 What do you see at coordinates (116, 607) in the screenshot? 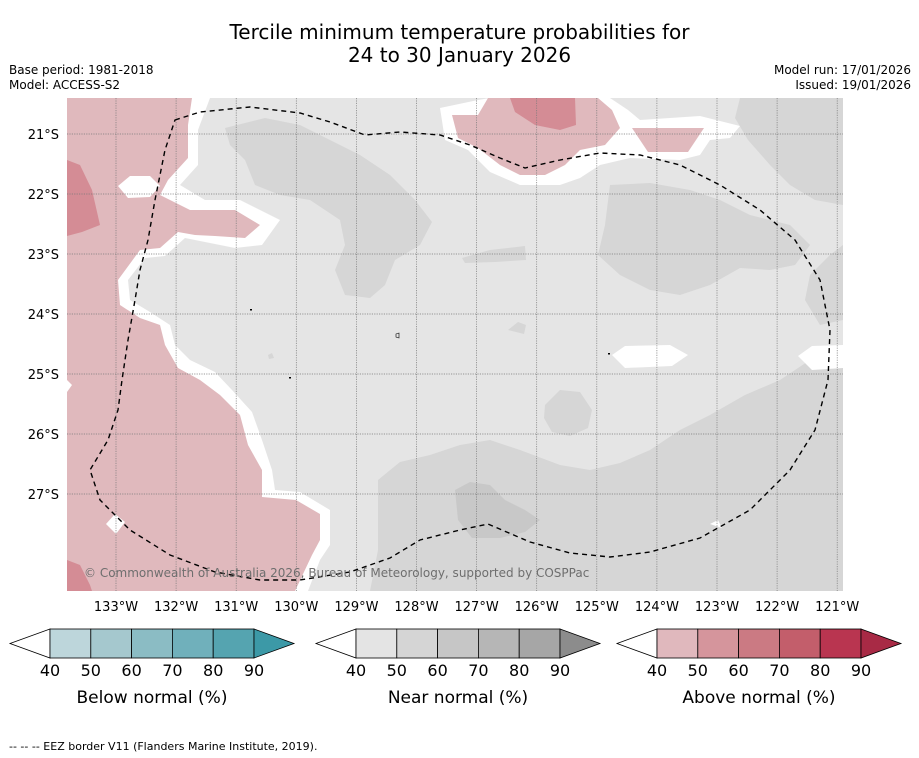
I see `lon-label: 133°W` at bounding box center [116, 607].